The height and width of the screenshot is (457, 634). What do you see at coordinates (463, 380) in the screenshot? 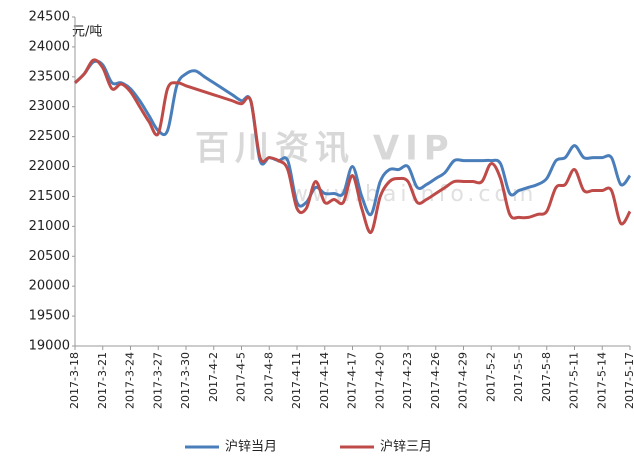
I see `x-tick-label: 2017-4-29` at bounding box center [463, 380].